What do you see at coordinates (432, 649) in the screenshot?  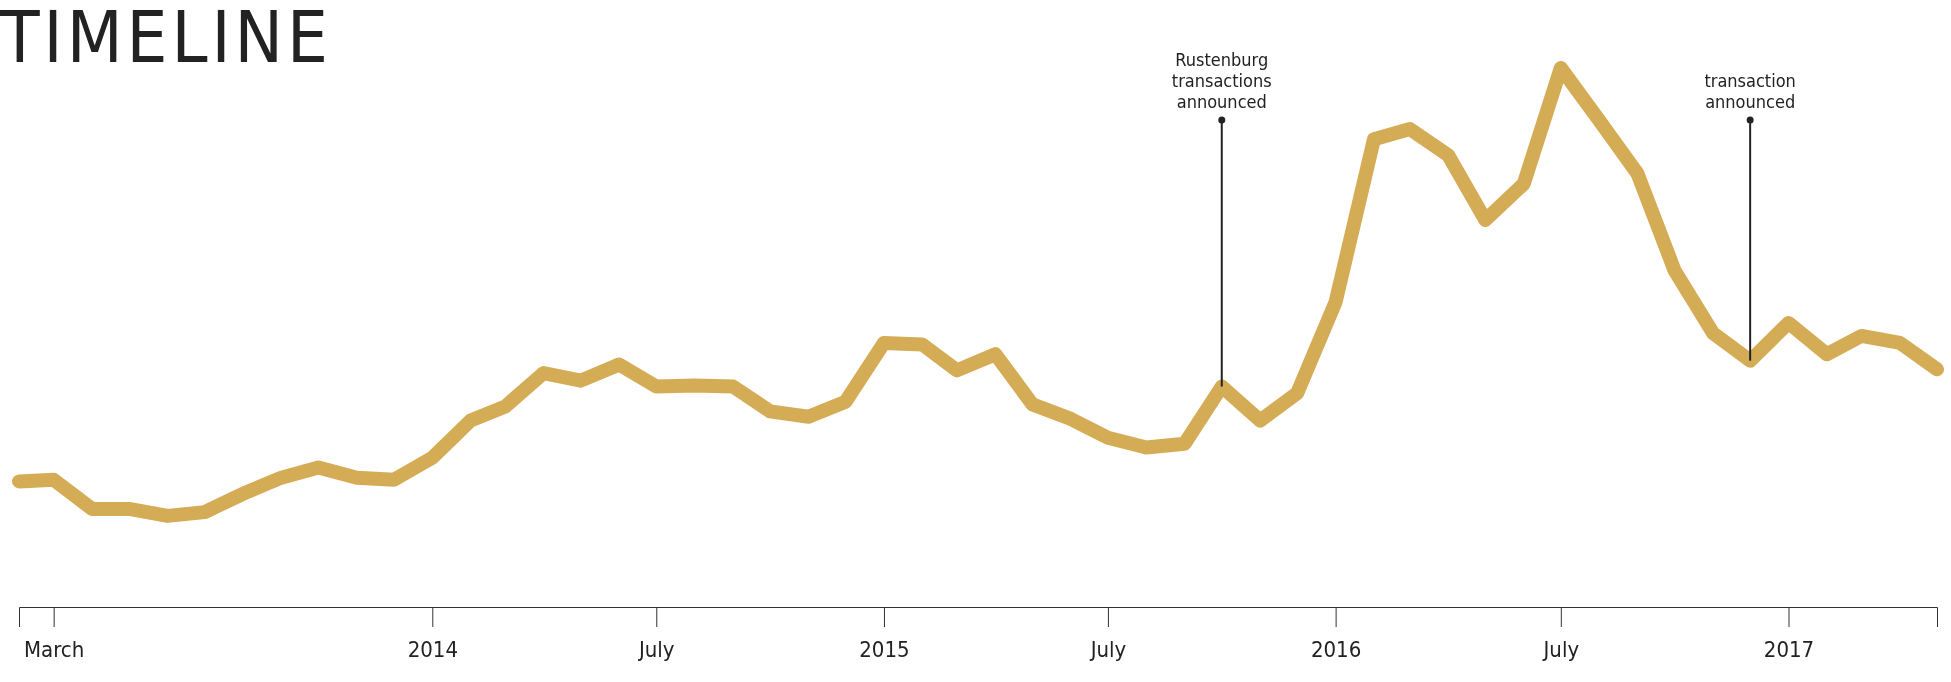 I see `x-tick-label: 2014` at bounding box center [432, 649].